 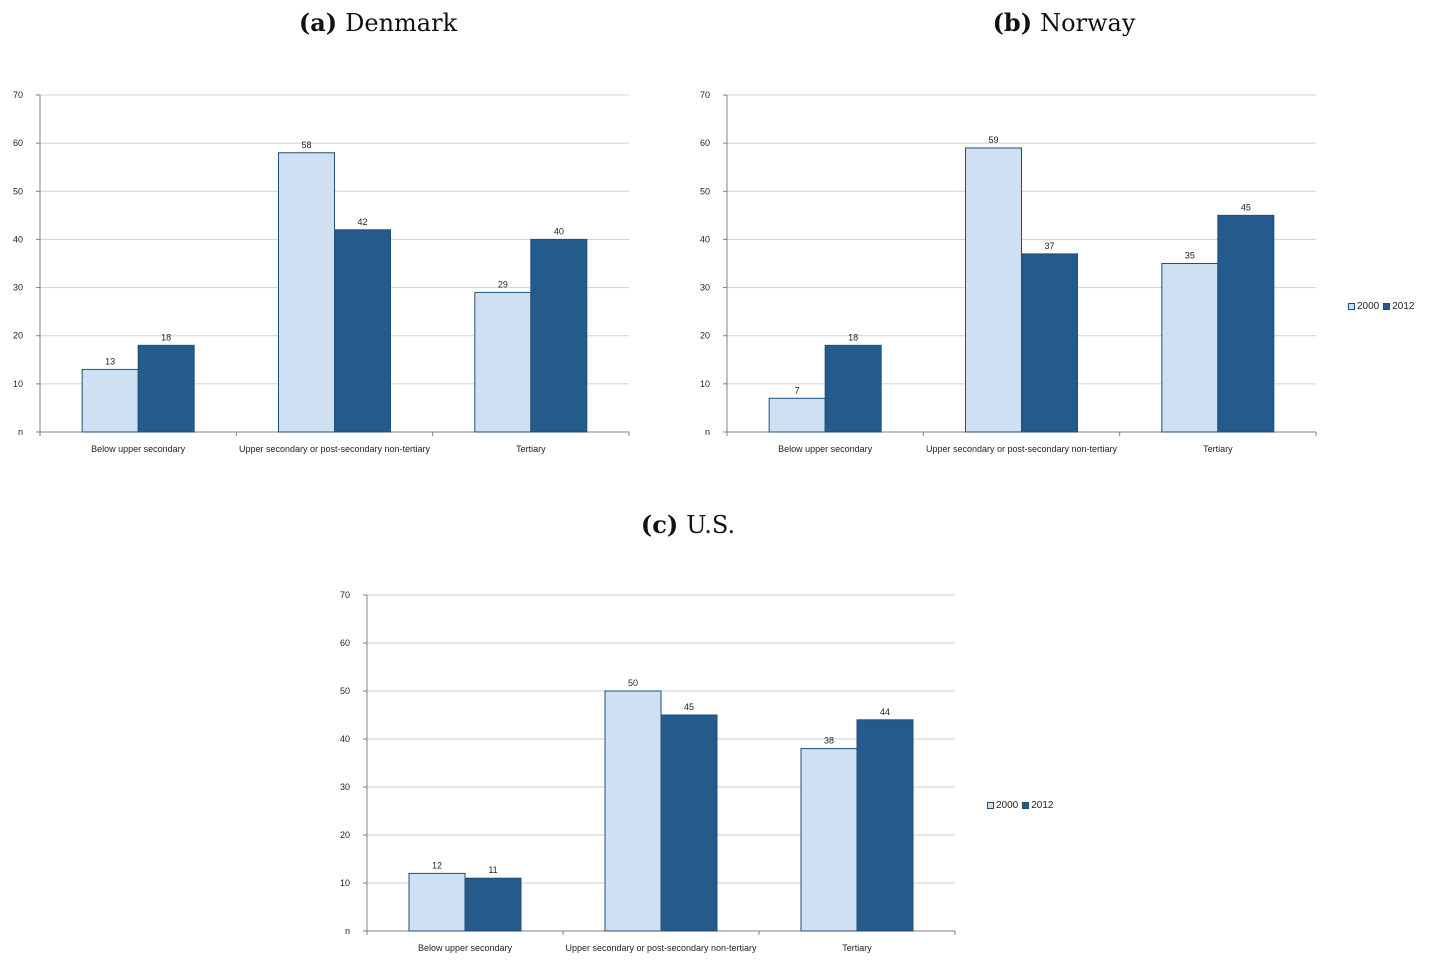 I want to click on data-label: 50, so click(x=633, y=683).